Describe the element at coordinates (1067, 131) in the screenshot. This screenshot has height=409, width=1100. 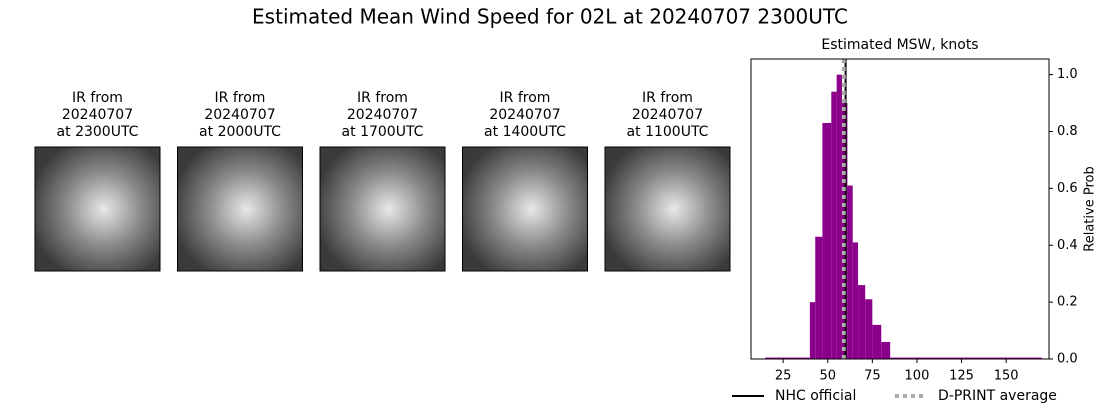
I see `y-tick-label: 0.8` at that location.